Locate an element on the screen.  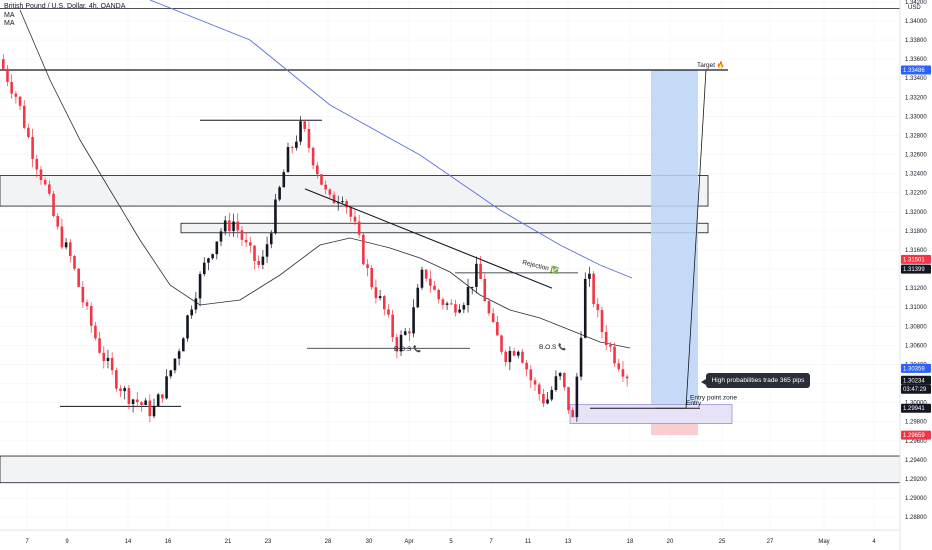
time-tick-label: May is located at coordinates (823, 542).